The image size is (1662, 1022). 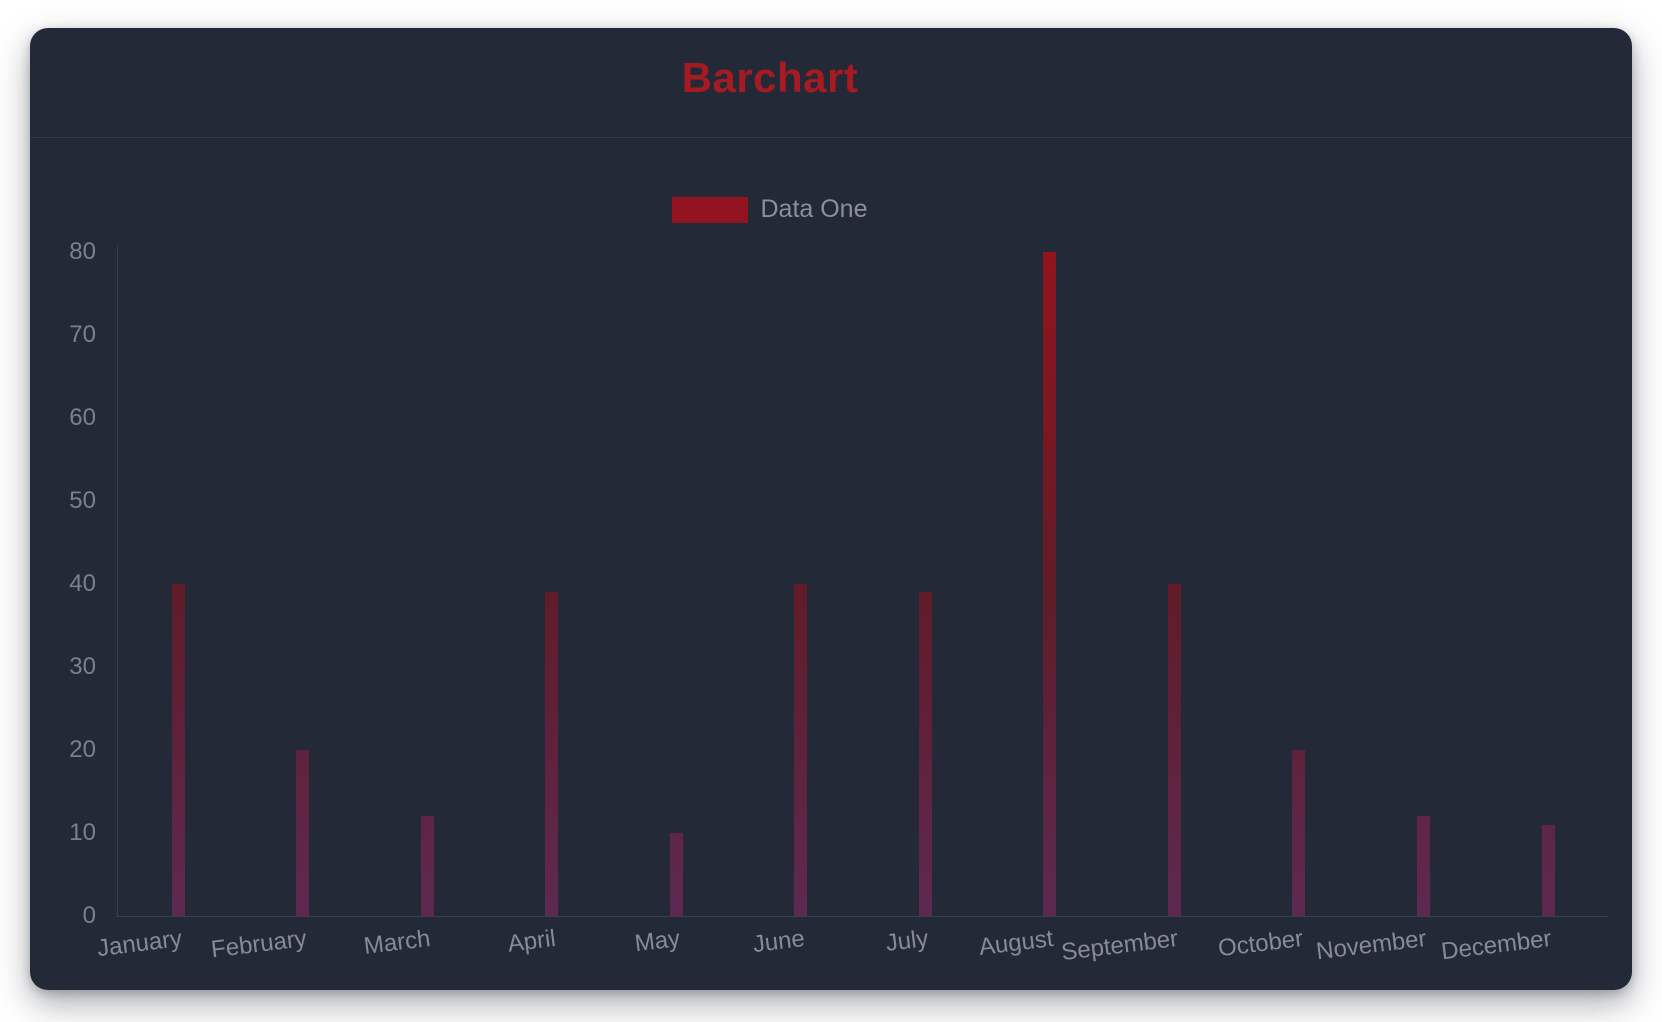 What do you see at coordinates (862, 916) in the screenshot?
I see `x-axis-baseline` at bounding box center [862, 916].